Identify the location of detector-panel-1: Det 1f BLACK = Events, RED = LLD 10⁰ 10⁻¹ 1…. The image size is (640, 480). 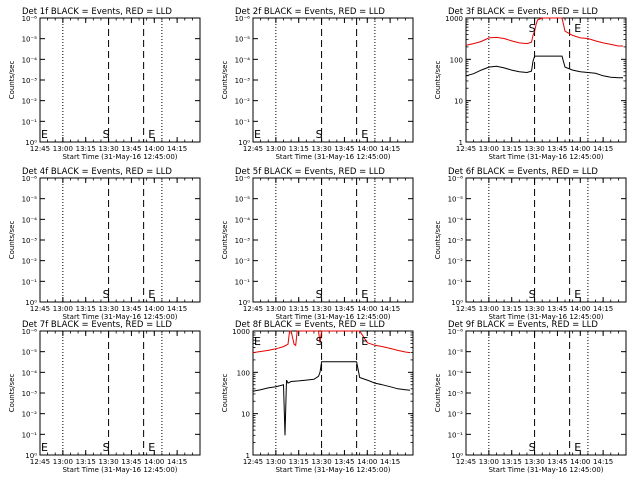
(104, 84).